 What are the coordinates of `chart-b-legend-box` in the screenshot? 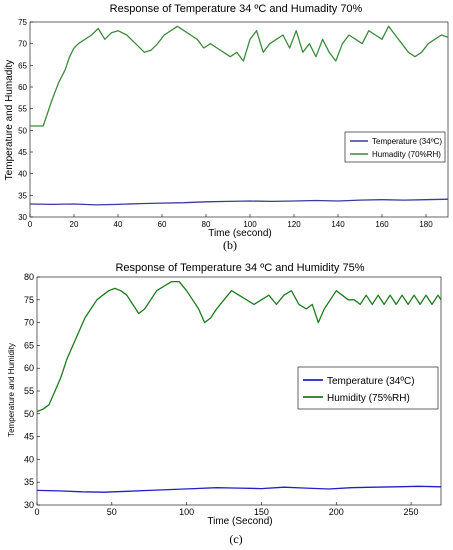 It's located at (395, 147).